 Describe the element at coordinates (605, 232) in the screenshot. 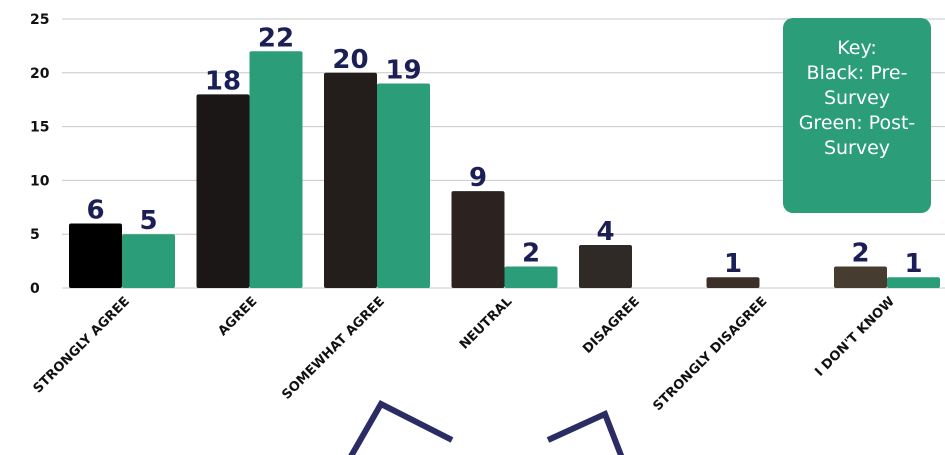

I see `data-label: 4` at that location.